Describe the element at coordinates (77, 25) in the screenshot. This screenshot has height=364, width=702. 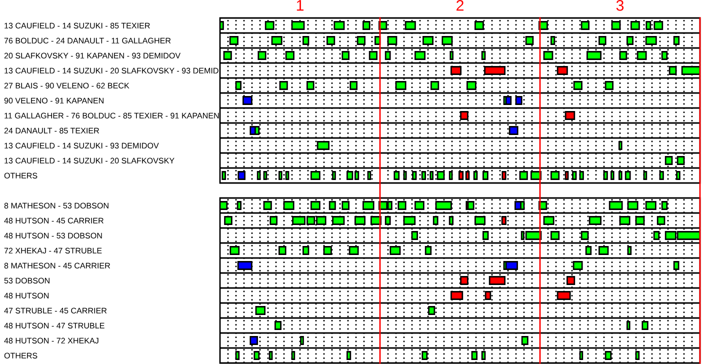
I see `y-tick-label: 13 CAUFIELD - 14 SUZUKI - 85 TEXIER` at that location.